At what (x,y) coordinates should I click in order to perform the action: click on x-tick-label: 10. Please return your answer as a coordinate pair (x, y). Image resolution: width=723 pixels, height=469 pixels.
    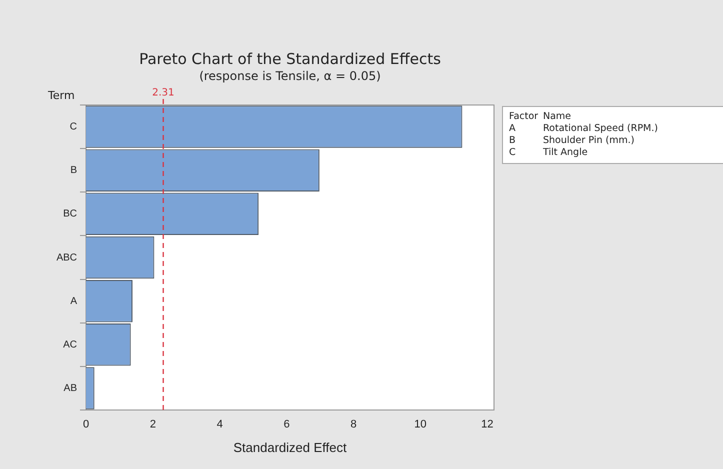
    Looking at the image, I should click on (420, 424).